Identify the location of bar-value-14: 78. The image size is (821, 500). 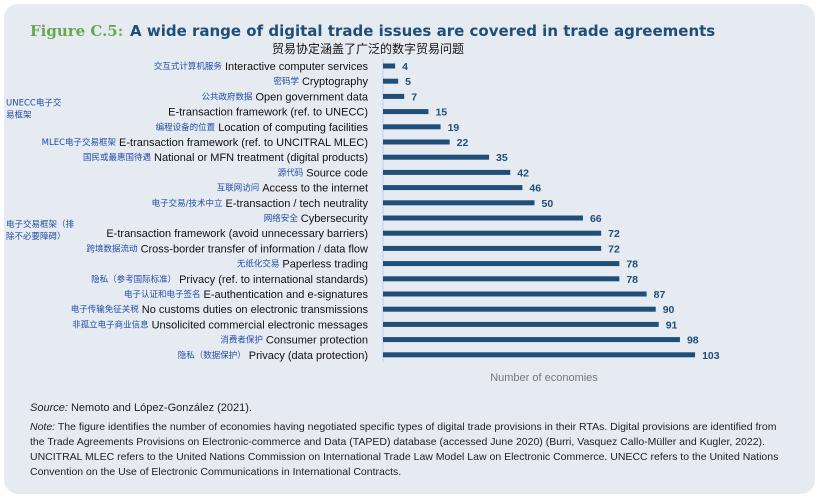
(632, 280).